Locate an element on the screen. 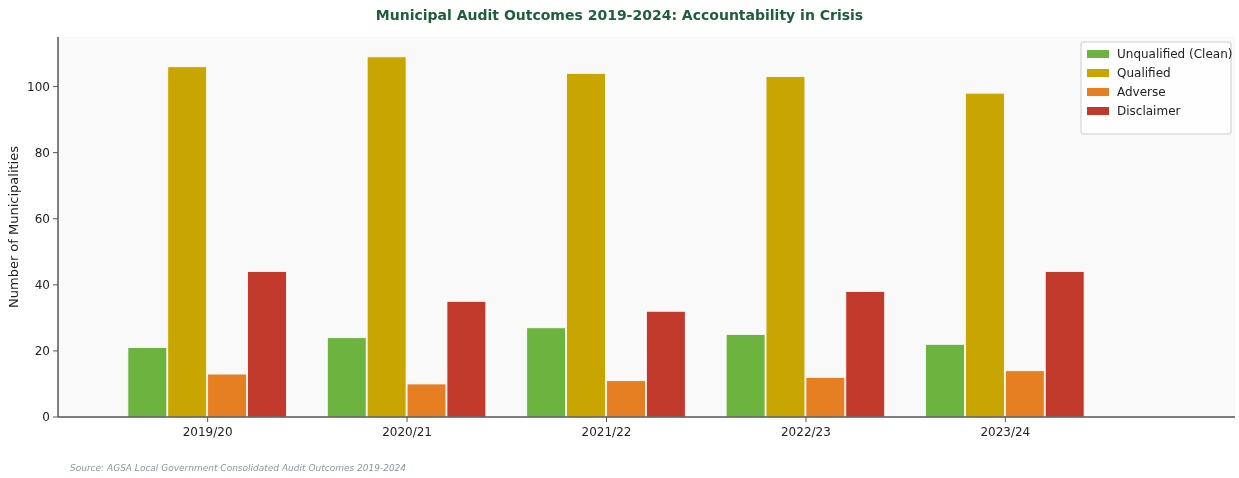  legend-label: Disclaimer is located at coordinates (1149, 111).